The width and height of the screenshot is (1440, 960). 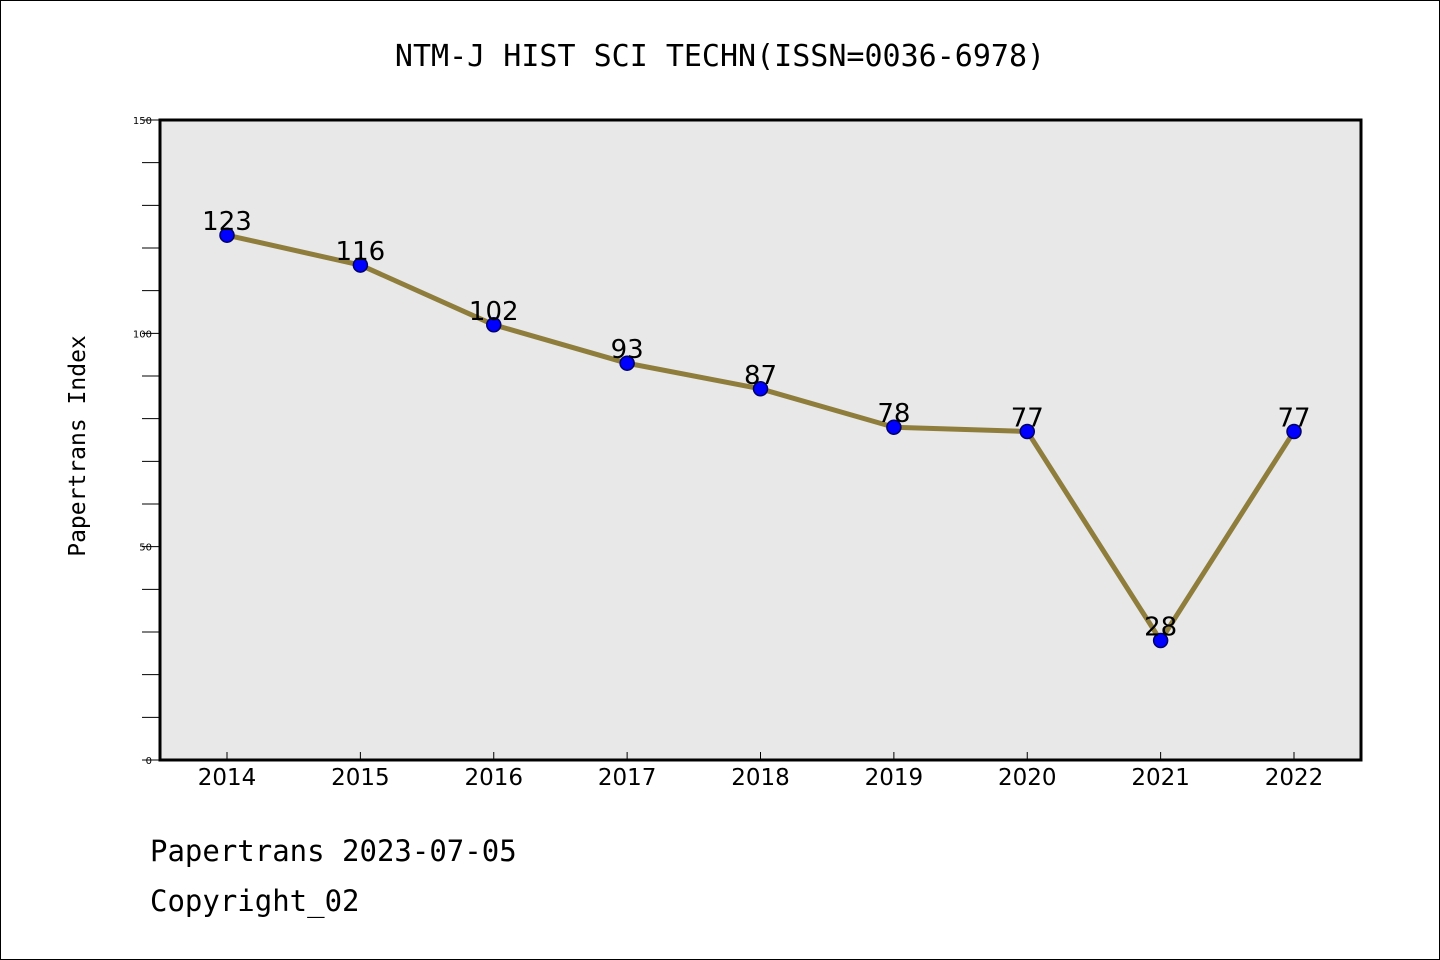 What do you see at coordinates (149, 761) in the screenshot?
I see `y-tick-label: 0` at bounding box center [149, 761].